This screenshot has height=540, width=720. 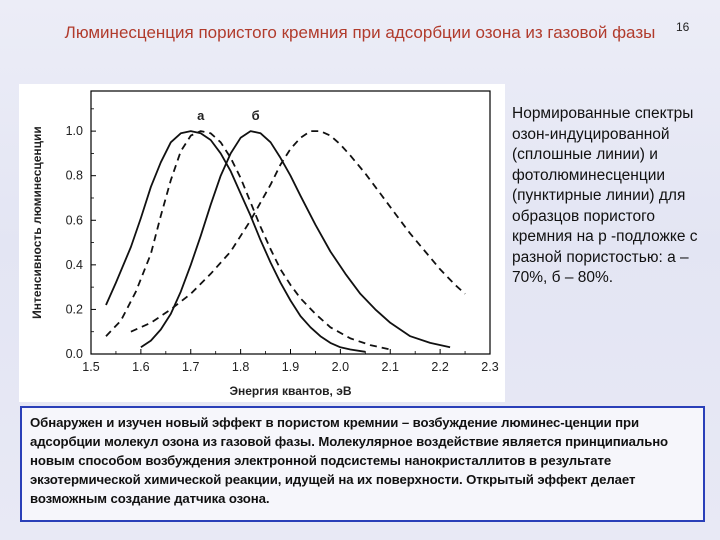 I want to click on x-axis-label: Энергия квантов, эВ, so click(x=290, y=391).